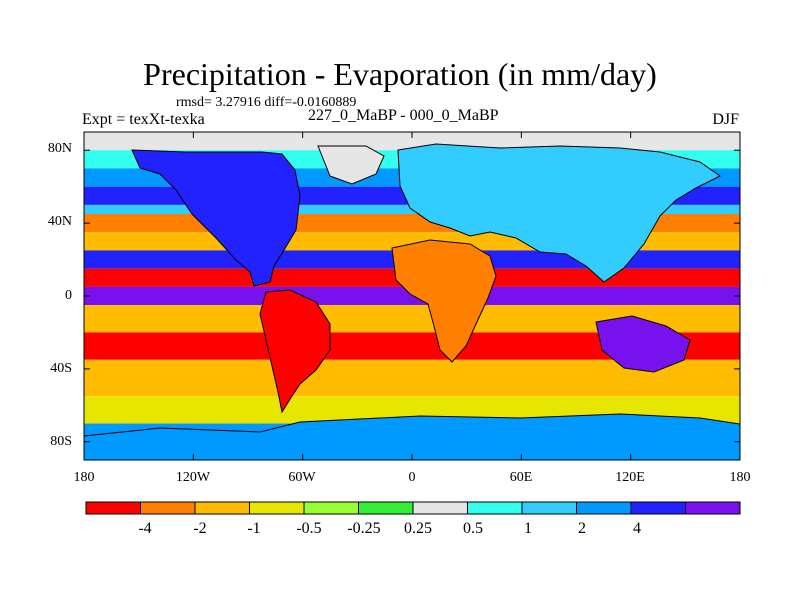  I want to click on colorbar-label: -0.25, so click(364, 528).